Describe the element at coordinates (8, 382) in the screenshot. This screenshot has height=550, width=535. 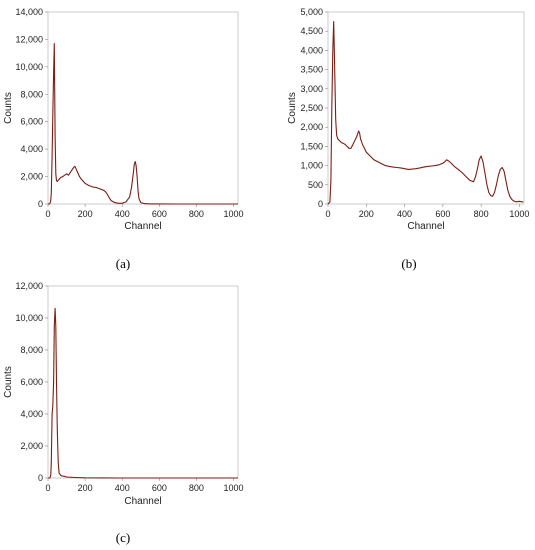
I see `y-axis-label-c: Counts` at that location.